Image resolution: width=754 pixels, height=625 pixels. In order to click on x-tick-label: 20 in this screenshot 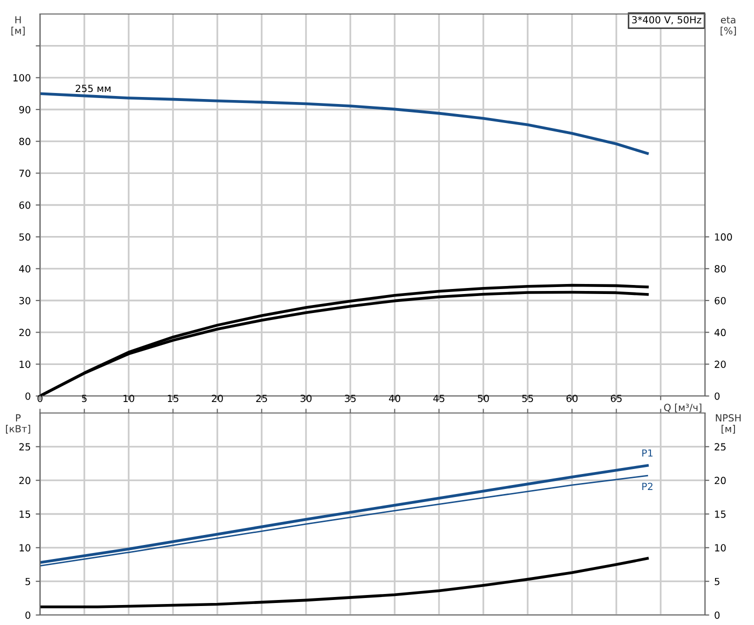, I will do `click(217, 398)`.